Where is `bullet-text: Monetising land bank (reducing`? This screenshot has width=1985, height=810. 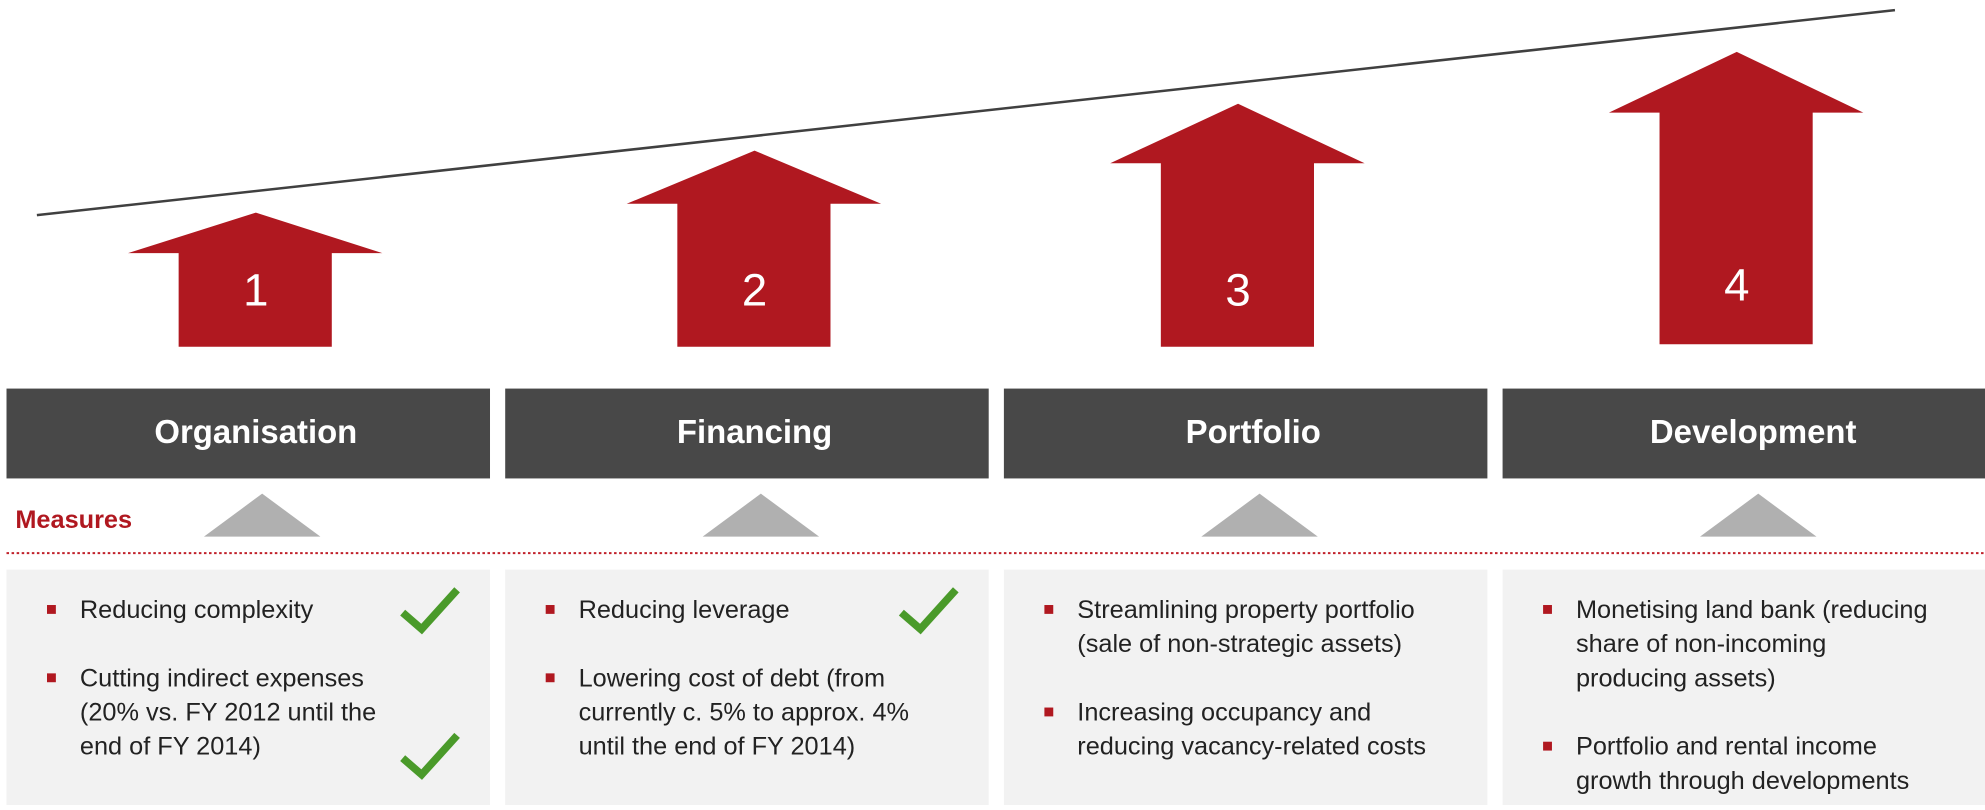 bullet-text: Monetising land bank (reducing is located at coordinates (1752, 610).